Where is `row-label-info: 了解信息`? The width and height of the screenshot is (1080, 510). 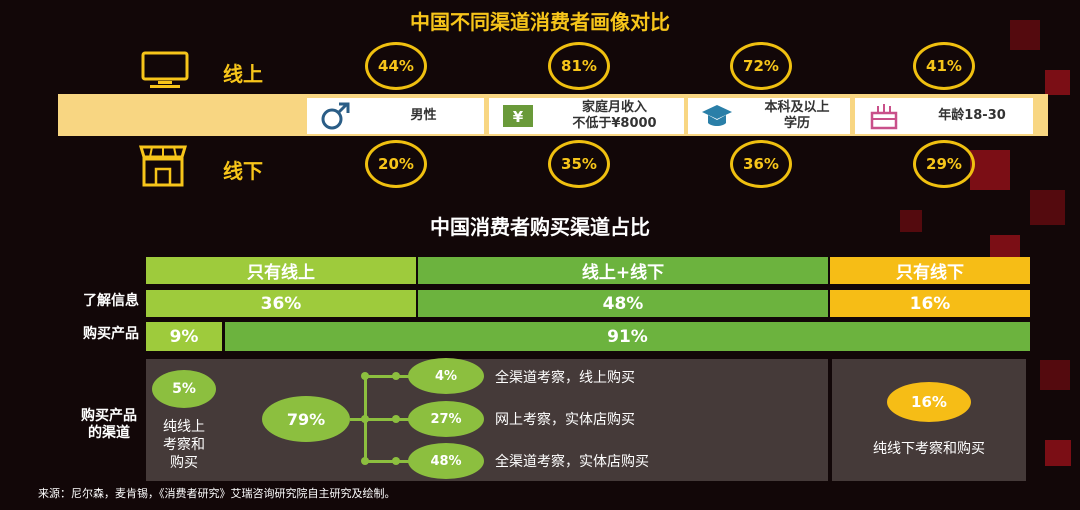 row-label-info: 了解信息 is located at coordinates (111, 301).